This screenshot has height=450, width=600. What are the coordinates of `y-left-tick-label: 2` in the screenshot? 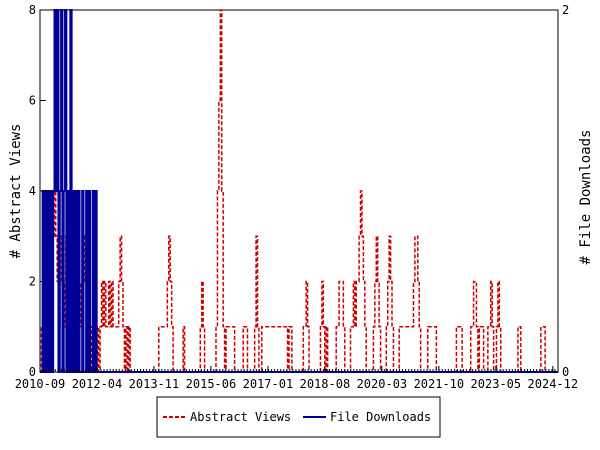 It's located at (32, 282).